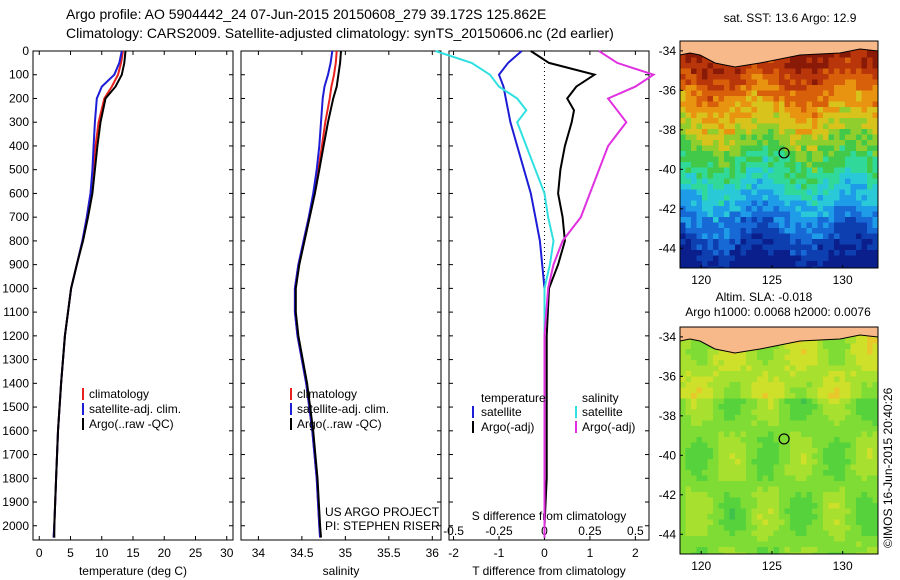  I want to click on temperature-xtick-label: 20, so click(165, 553).